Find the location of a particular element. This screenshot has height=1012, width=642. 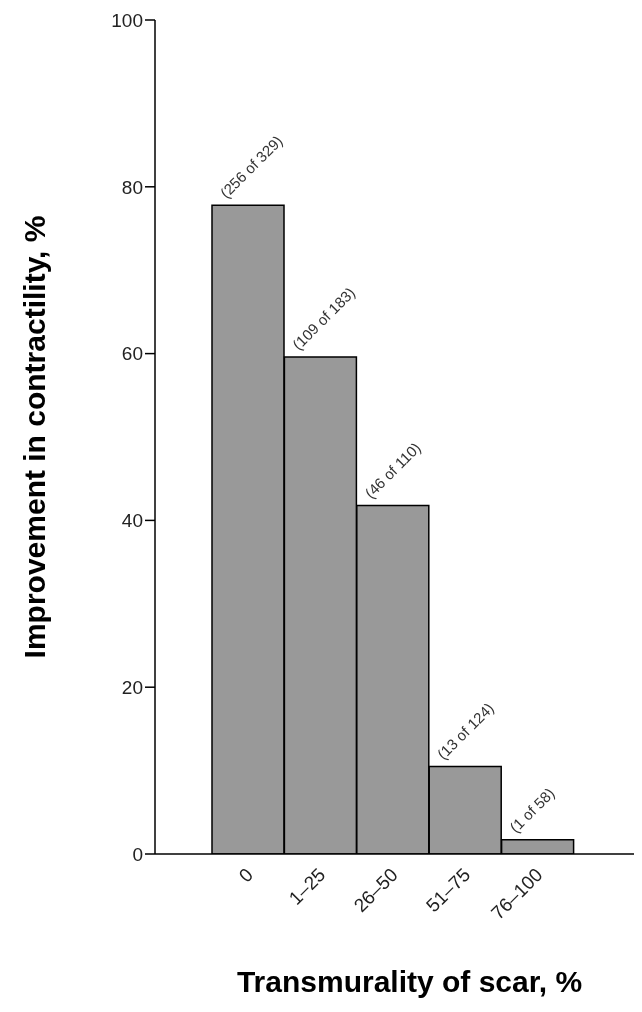

y-tick-label: 80 is located at coordinates (132, 187).